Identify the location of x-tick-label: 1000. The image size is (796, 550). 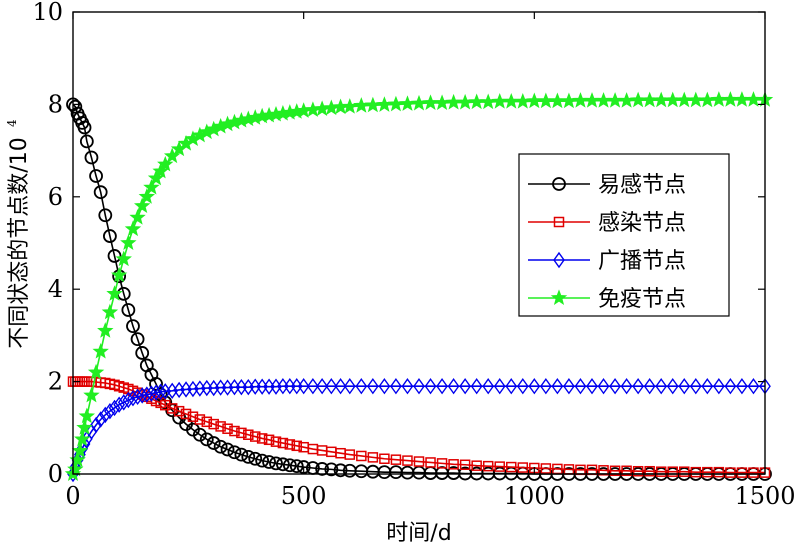
(534, 496).